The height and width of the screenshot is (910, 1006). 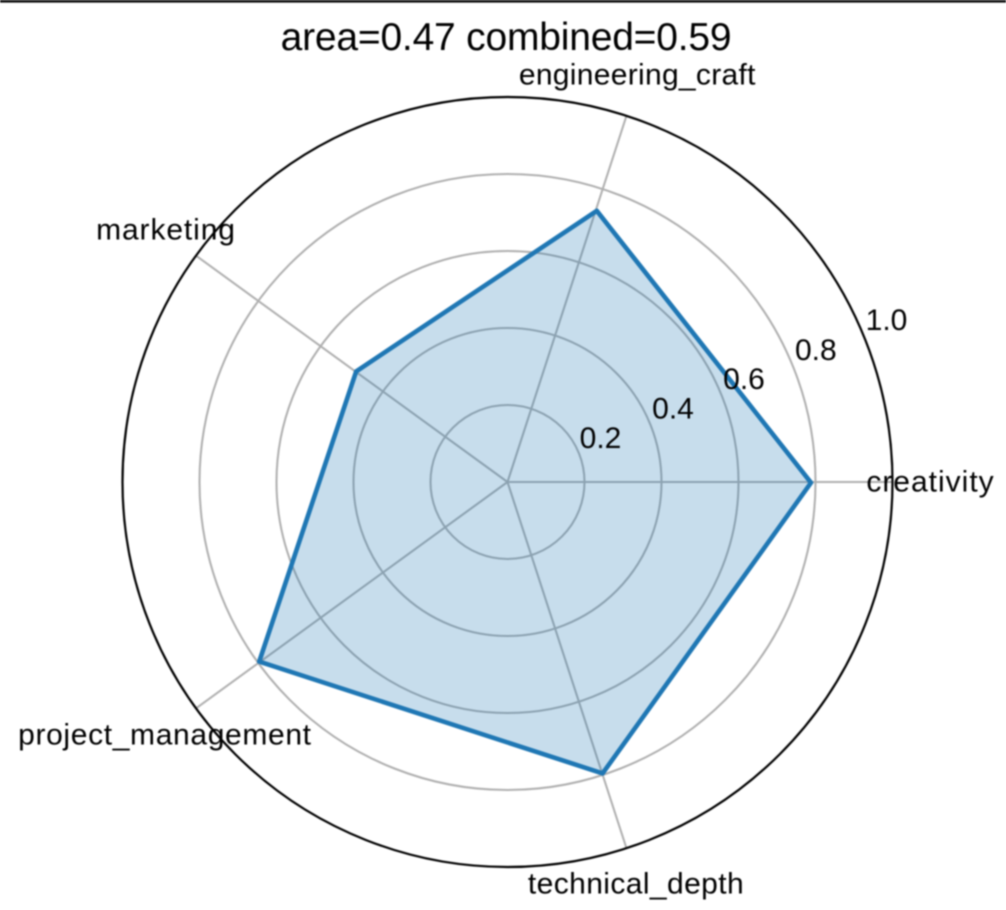 I want to click on svg-text: area=0.47 combined=0.59, so click(x=506, y=37).